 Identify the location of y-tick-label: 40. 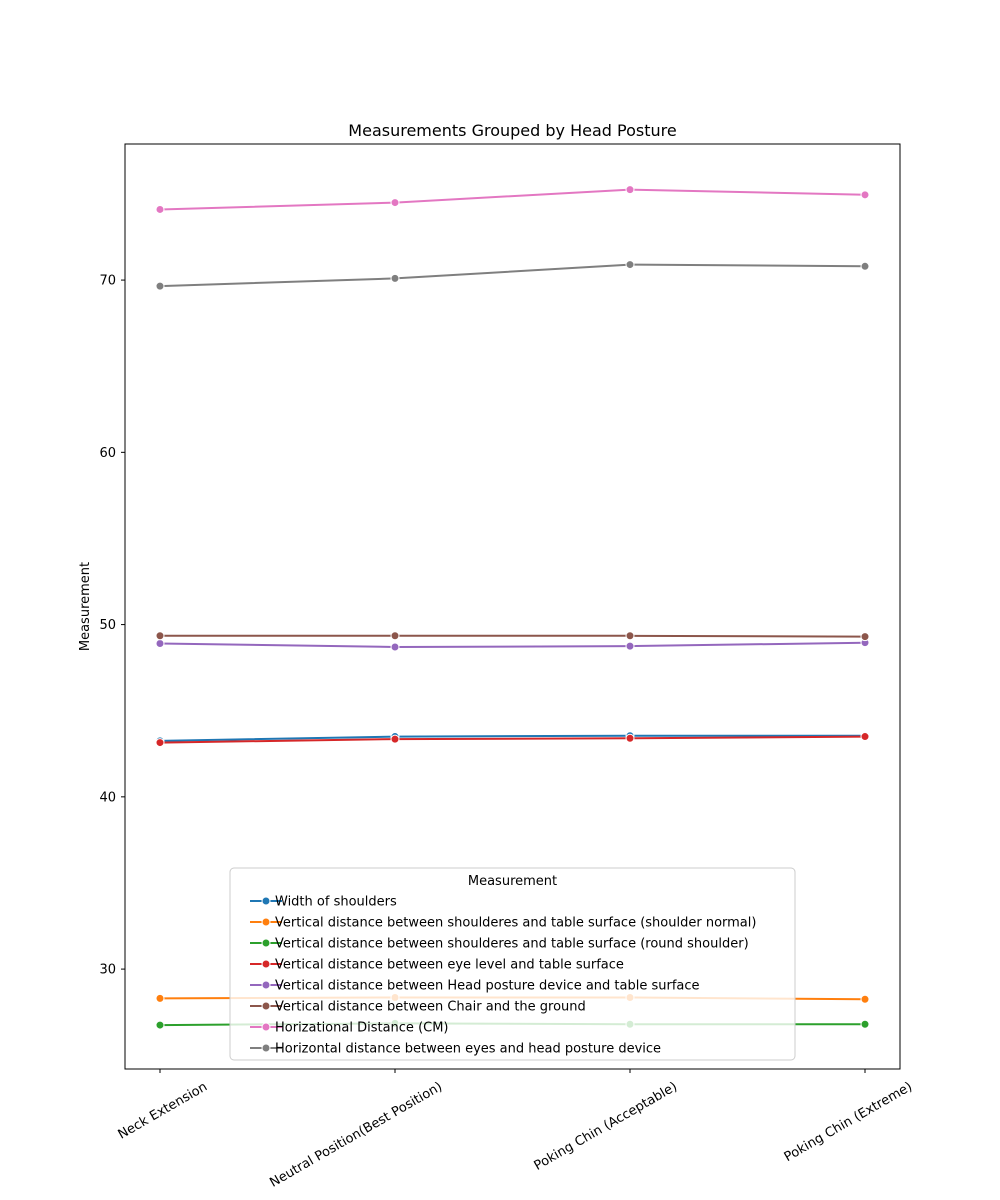
(107, 797).